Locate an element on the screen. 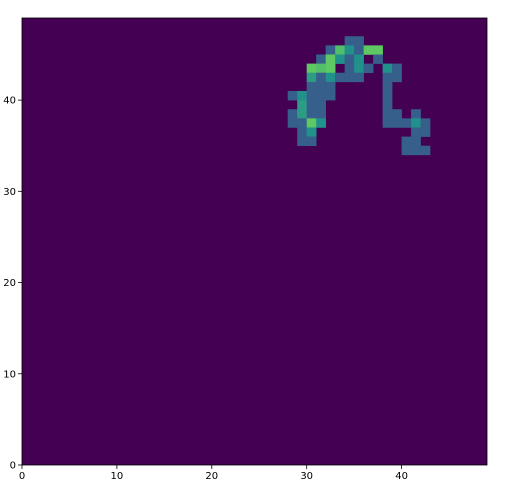 This screenshot has width=505, height=486. y-tick-label: 30 is located at coordinates (9, 192).